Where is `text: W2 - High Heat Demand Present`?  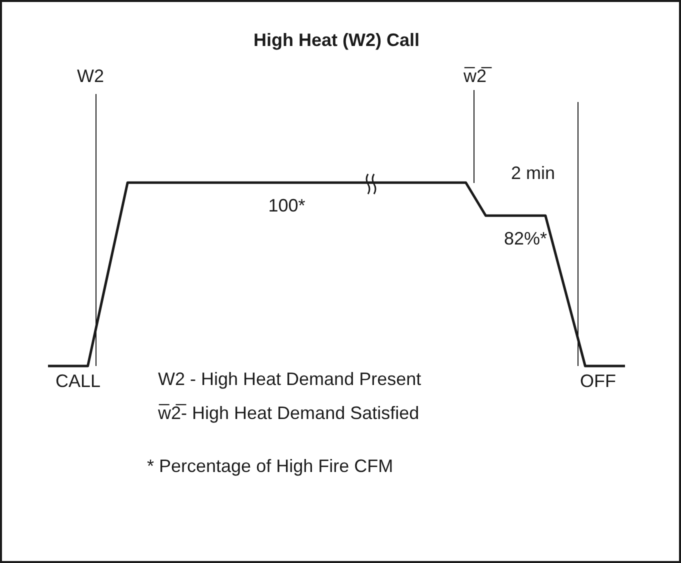 text: W2 - High Heat Demand Present is located at coordinates (290, 378).